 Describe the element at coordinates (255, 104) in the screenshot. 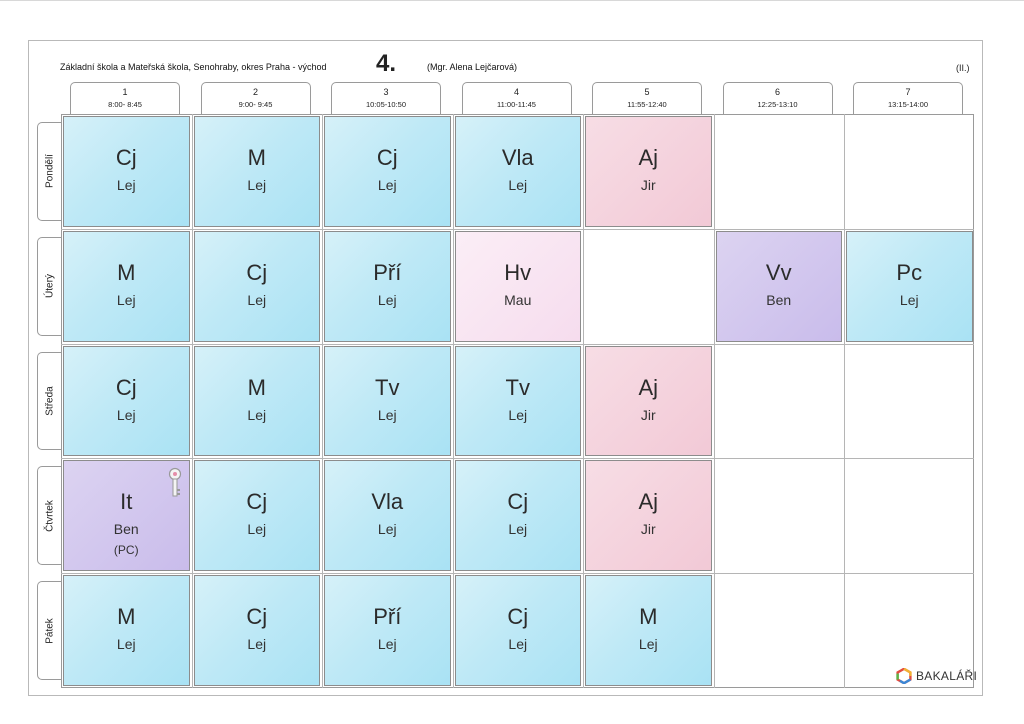

I see `period-time: 9:00- 9:45` at that location.